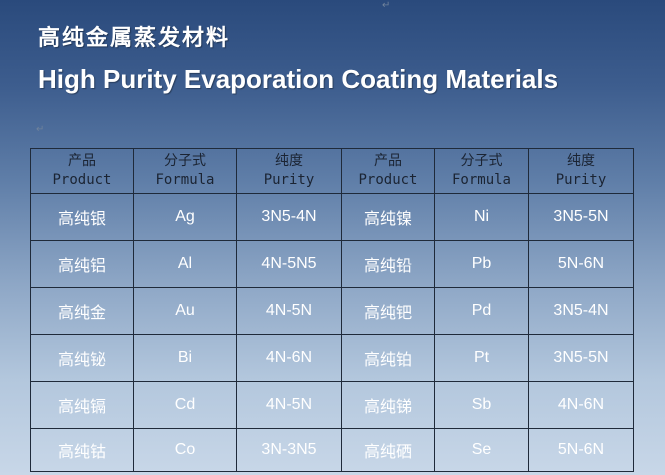  Describe the element at coordinates (185, 358) in the screenshot. I see `table-cell: Bi` at that location.